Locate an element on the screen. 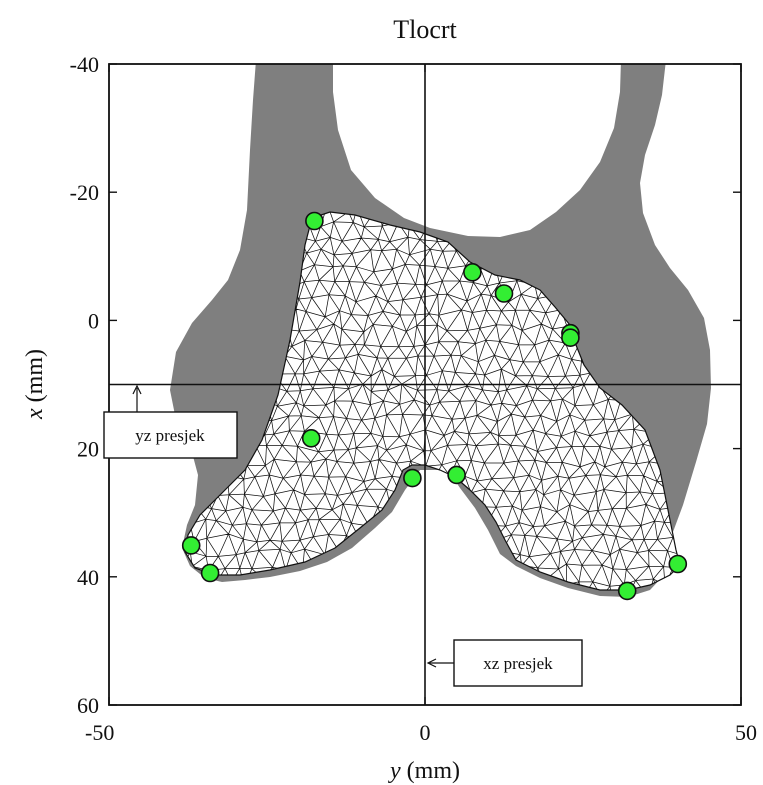 The image size is (763, 785). xz-annotation-text: xz presjek is located at coordinates (518, 663).